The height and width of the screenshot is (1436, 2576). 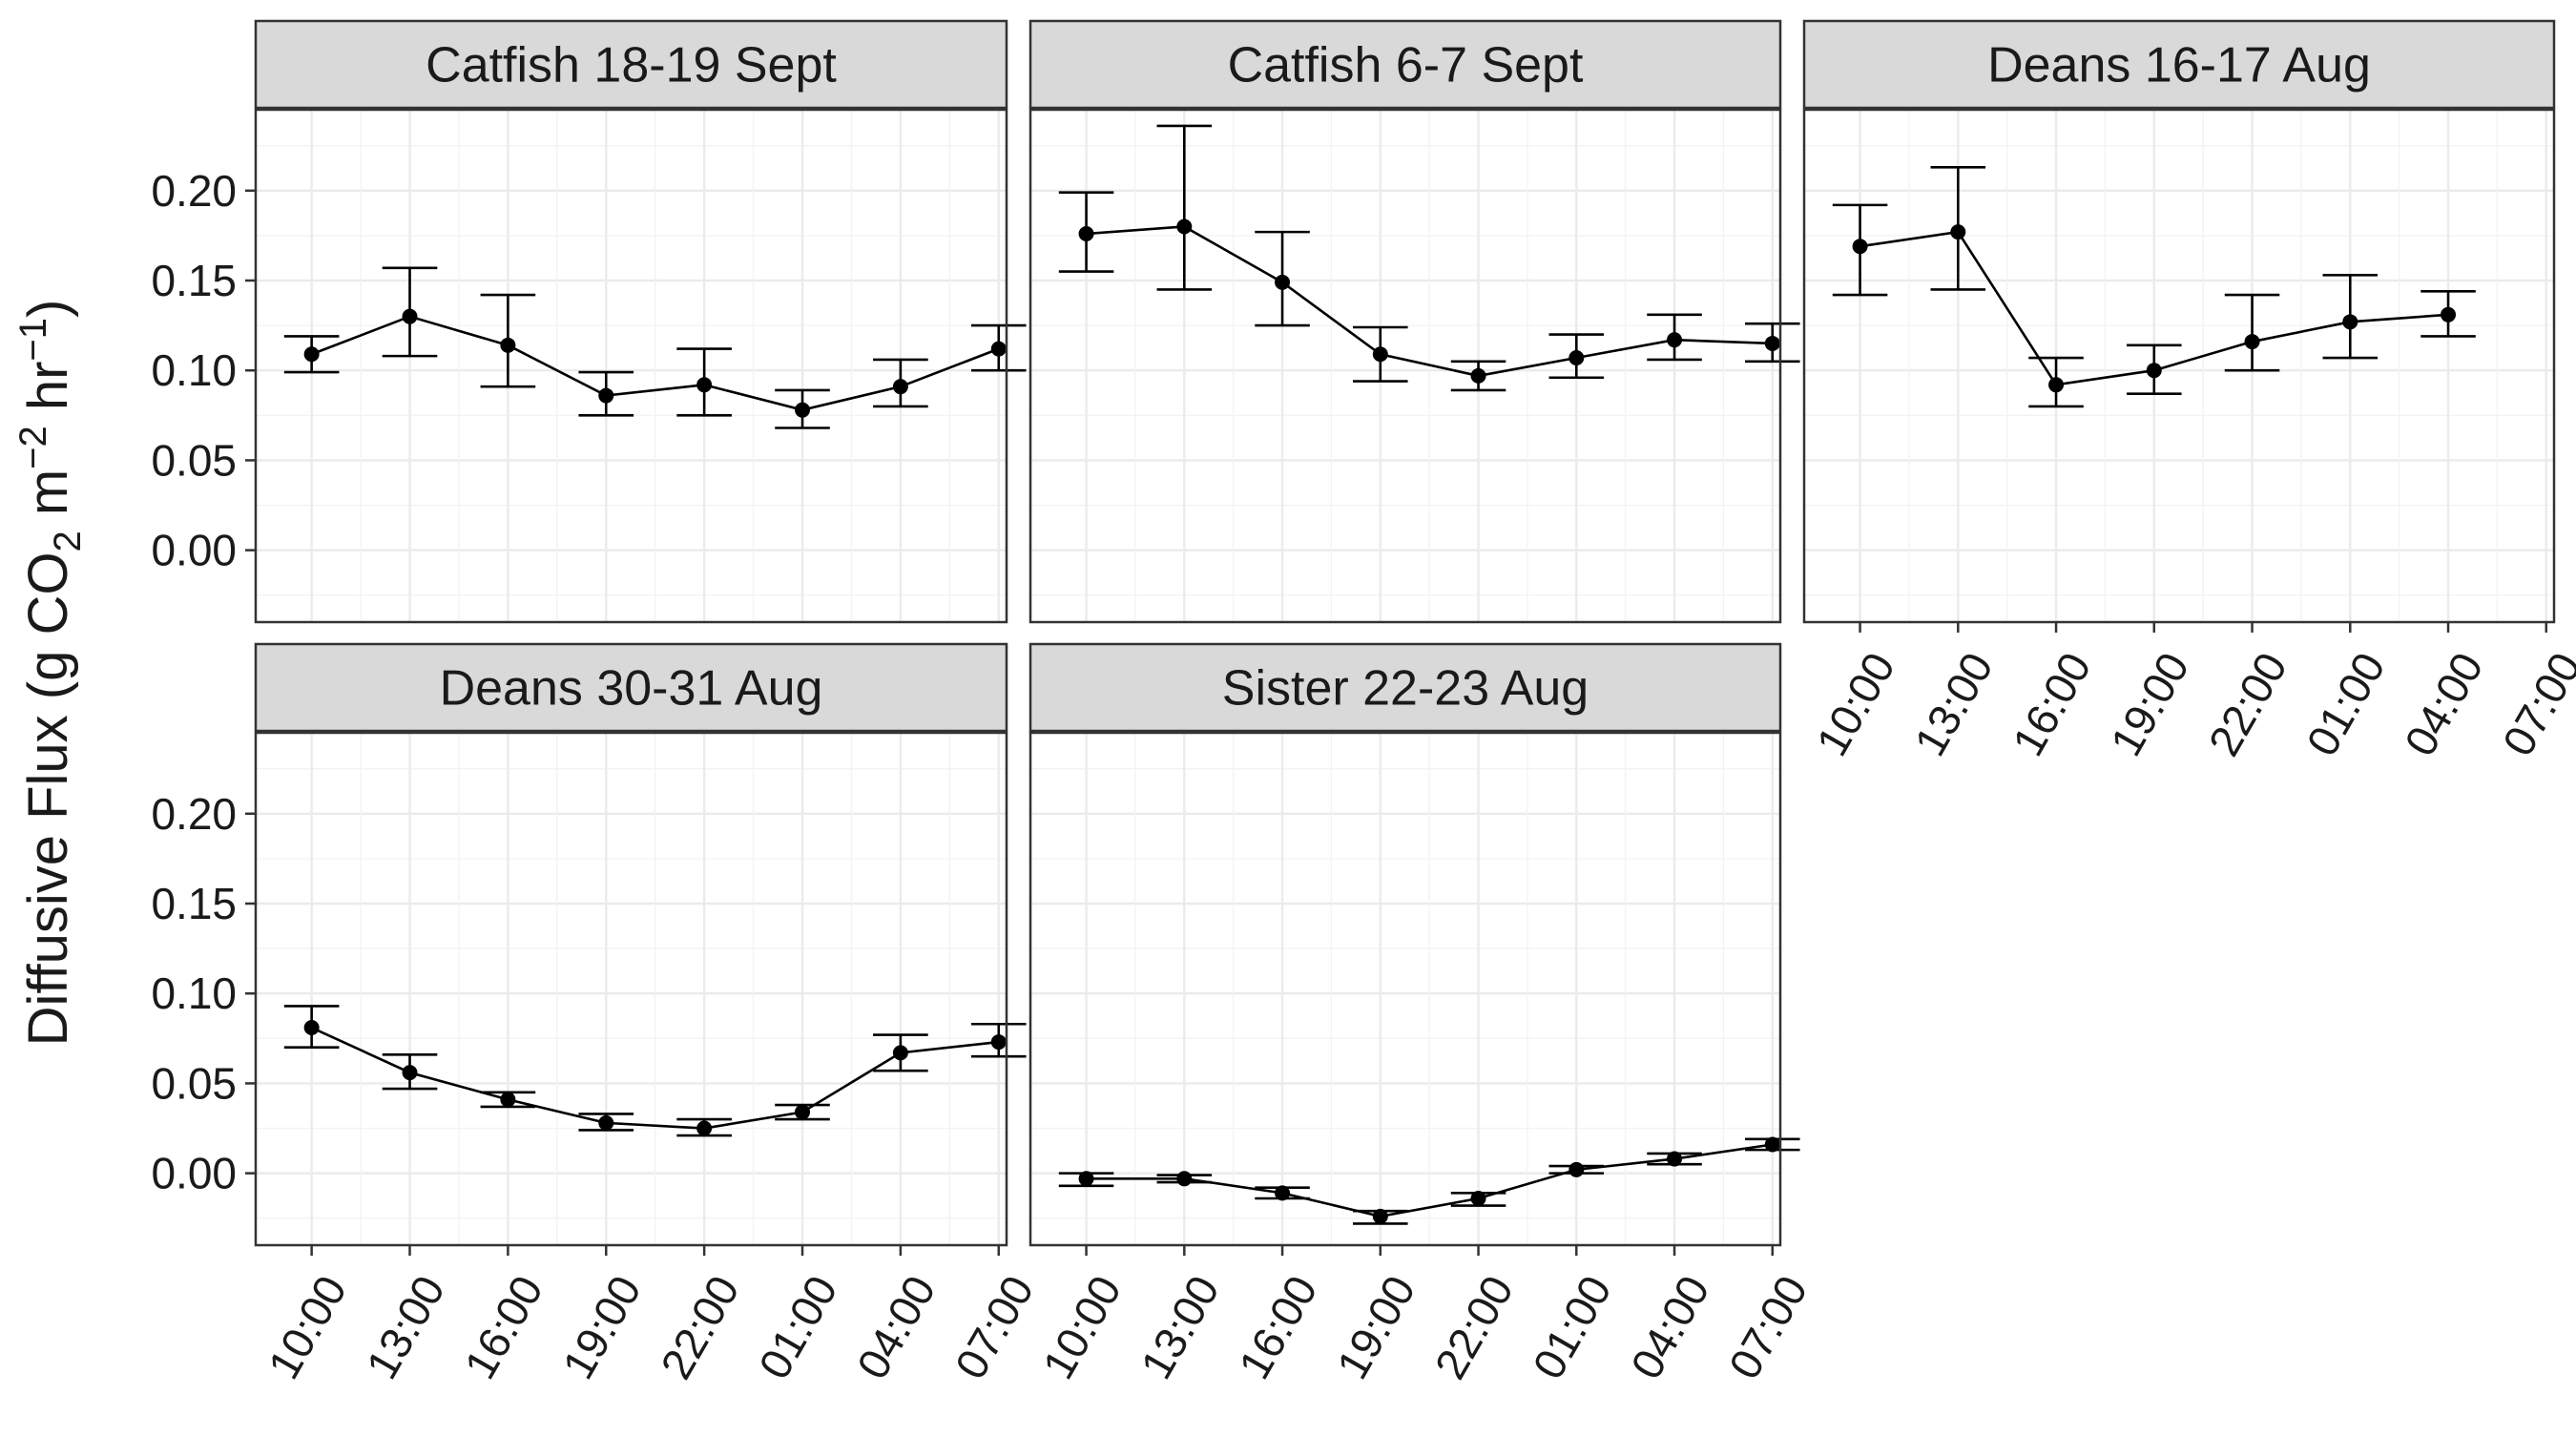 I want to click on y-tick-label: 0.20, so click(x=194, y=814).